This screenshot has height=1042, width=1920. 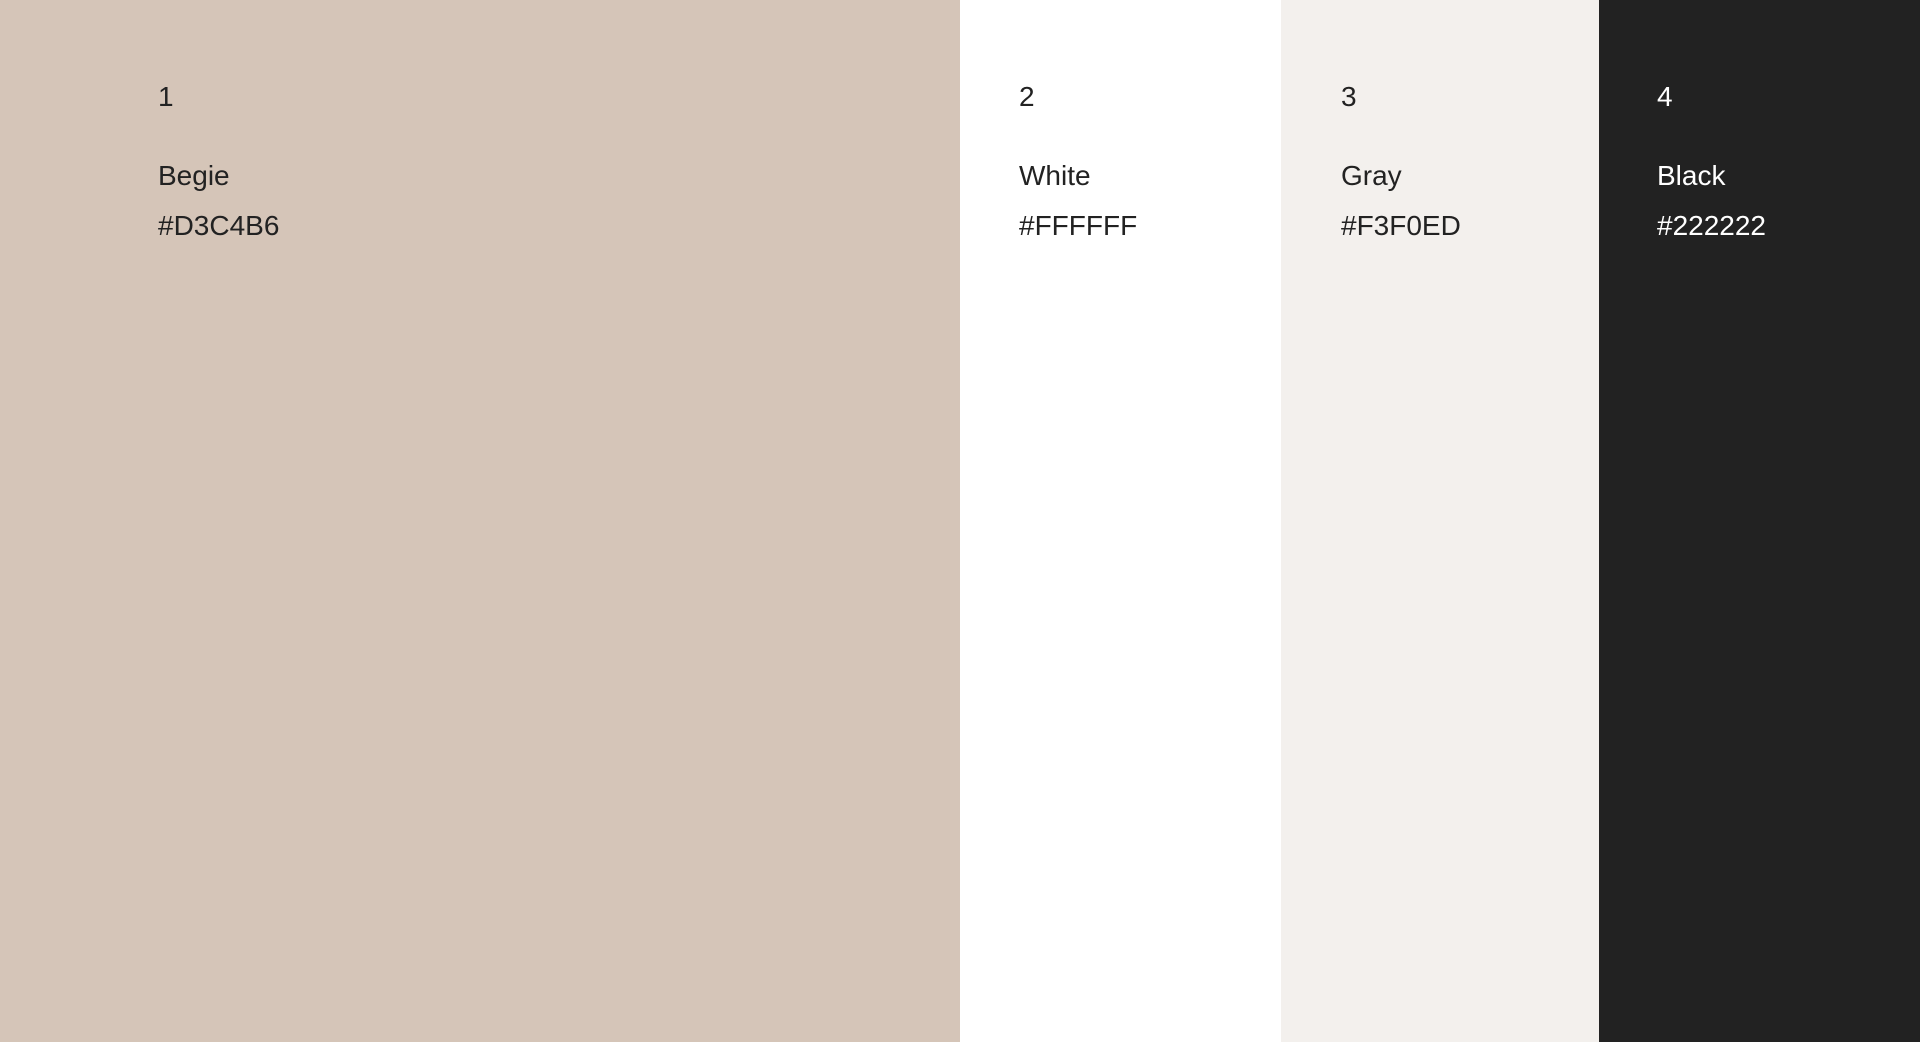 I want to click on swatch-number: 4, so click(x=1665, y=96).